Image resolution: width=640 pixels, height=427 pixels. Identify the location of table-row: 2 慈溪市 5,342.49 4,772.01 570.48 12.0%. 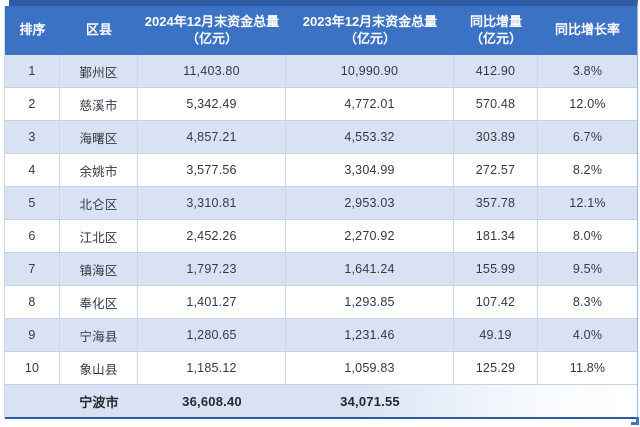
(321, 104).